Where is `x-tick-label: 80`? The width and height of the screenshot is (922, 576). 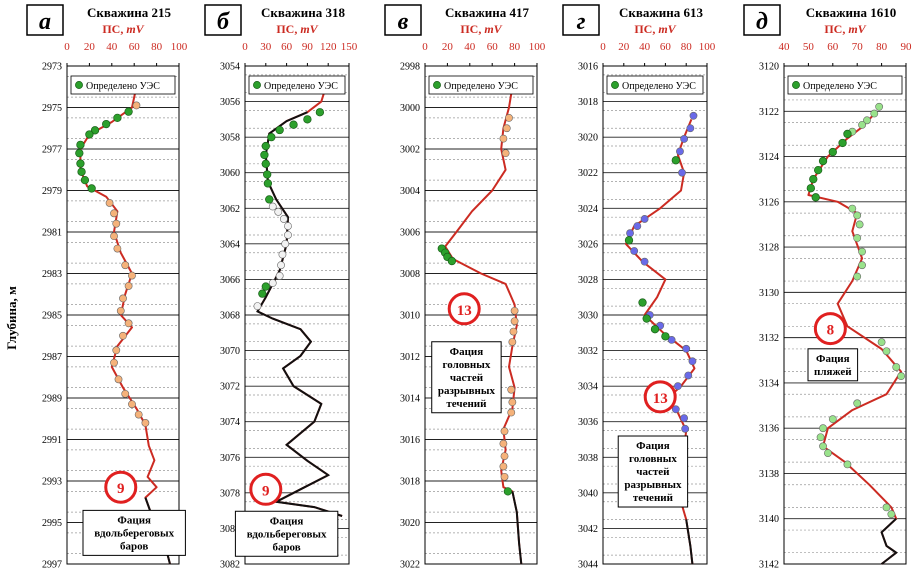 x-tick-label: 80 is located at coordinates (687, 47).